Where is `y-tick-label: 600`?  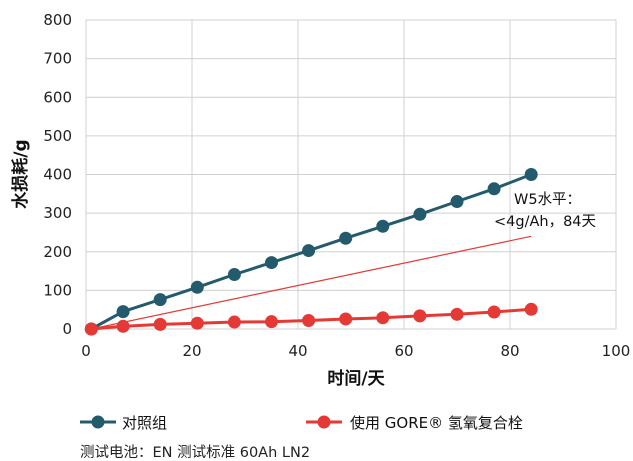
y-tick-label: 600 is located at coordinates (57, 97).